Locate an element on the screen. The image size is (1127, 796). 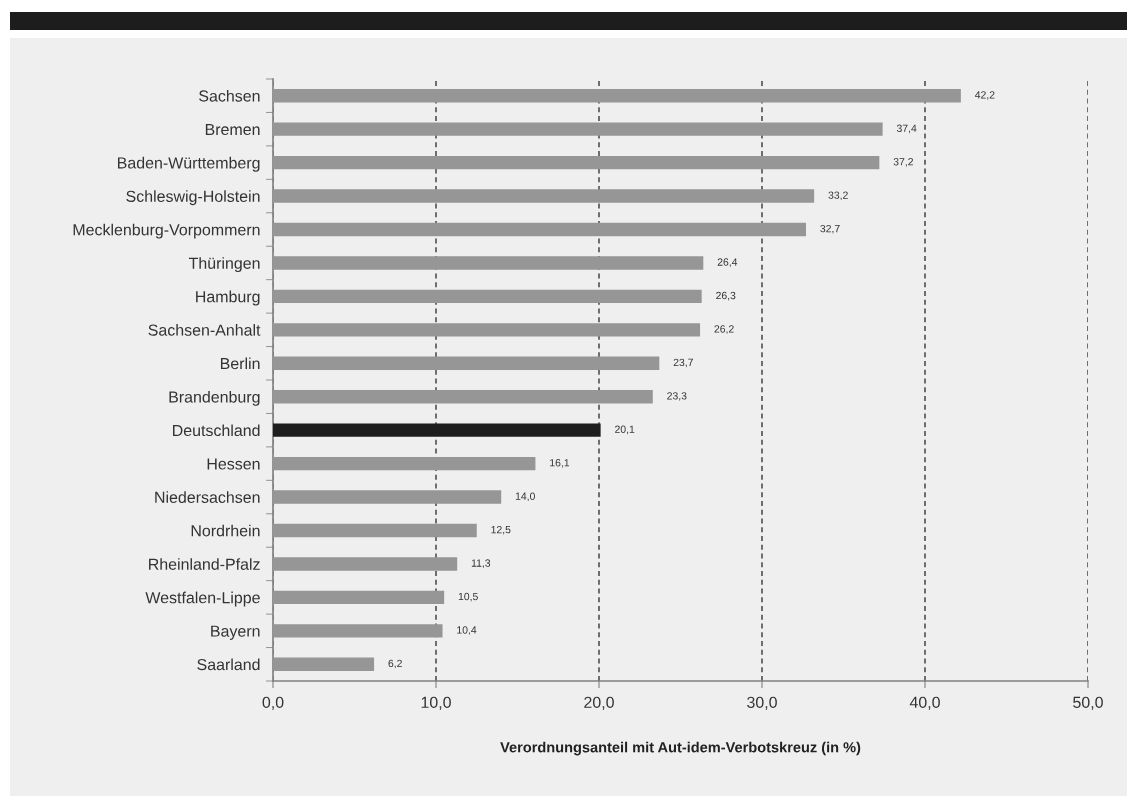
y-tick-label: Sachsen-Anhalt is located at coordinates (204, 330).